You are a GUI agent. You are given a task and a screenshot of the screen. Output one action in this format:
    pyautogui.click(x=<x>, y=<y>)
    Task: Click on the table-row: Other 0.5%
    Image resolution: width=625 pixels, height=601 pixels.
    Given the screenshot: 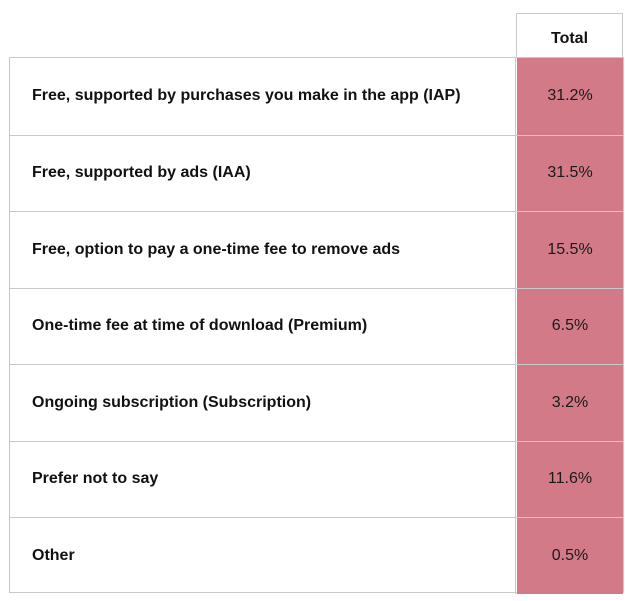 What is the action you would take?
    pyautogui.click(x=316, y=555)
    